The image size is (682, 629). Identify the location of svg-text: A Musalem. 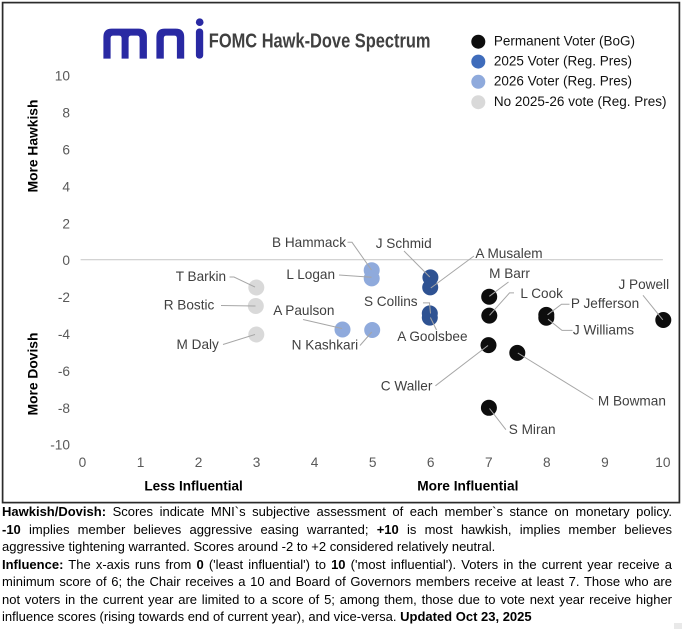
(508, 253).